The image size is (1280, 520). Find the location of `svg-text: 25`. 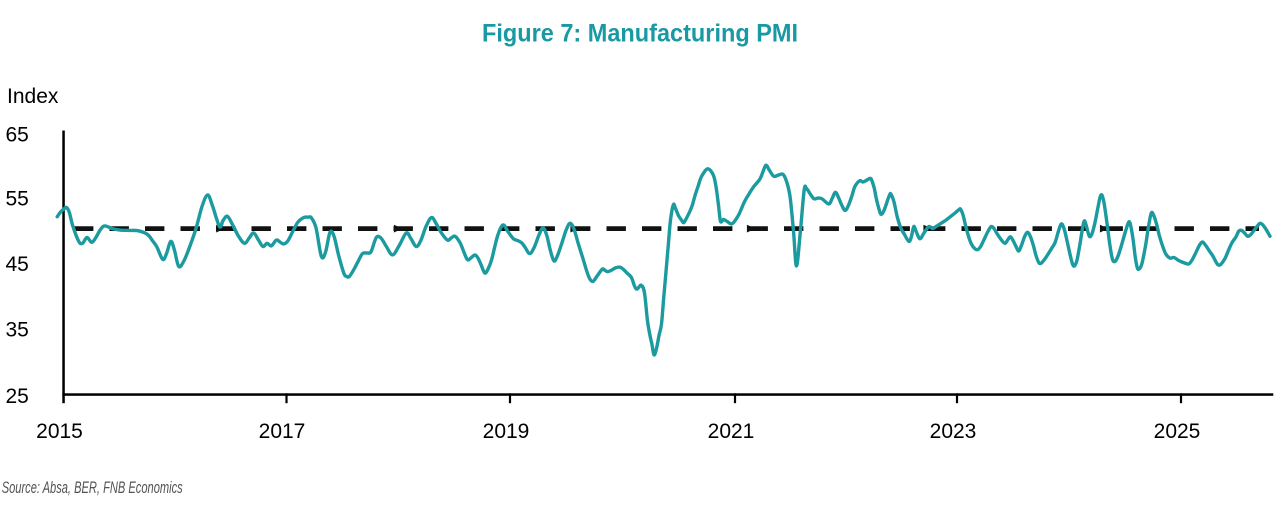

svg-text: 25 is located at coordinates (17, 396).